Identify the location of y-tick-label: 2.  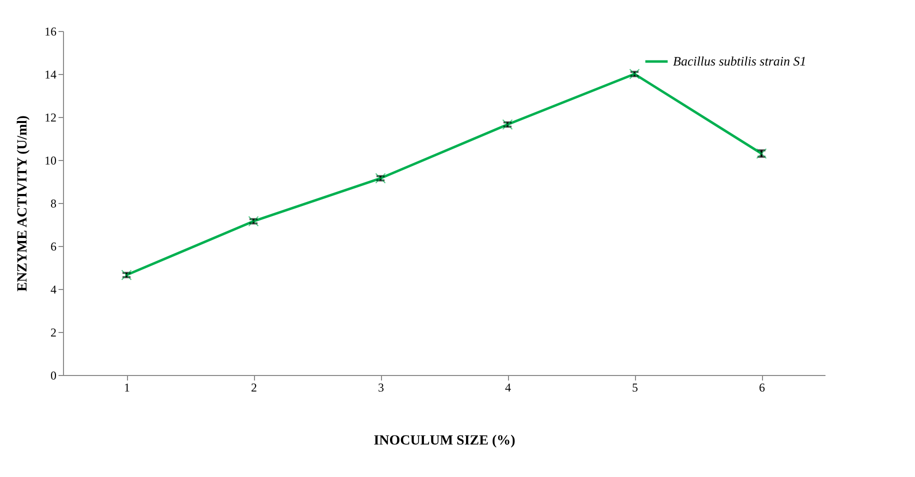
(53, 333).